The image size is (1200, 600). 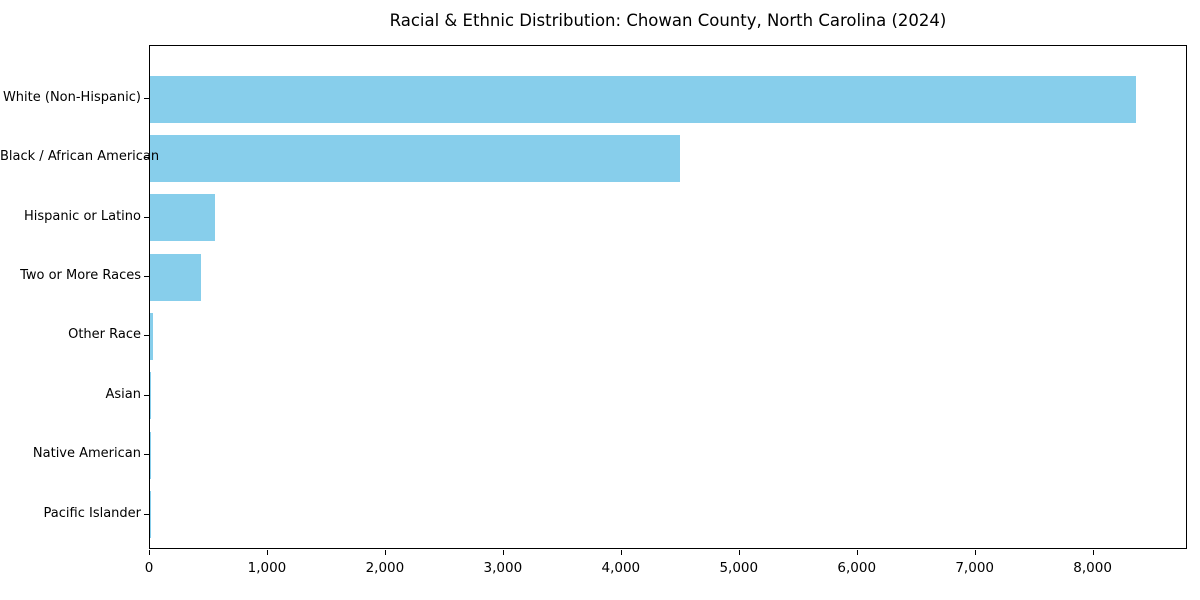 I want to click on y-tick-label: Two or More Races, so click(x=80, y=276).